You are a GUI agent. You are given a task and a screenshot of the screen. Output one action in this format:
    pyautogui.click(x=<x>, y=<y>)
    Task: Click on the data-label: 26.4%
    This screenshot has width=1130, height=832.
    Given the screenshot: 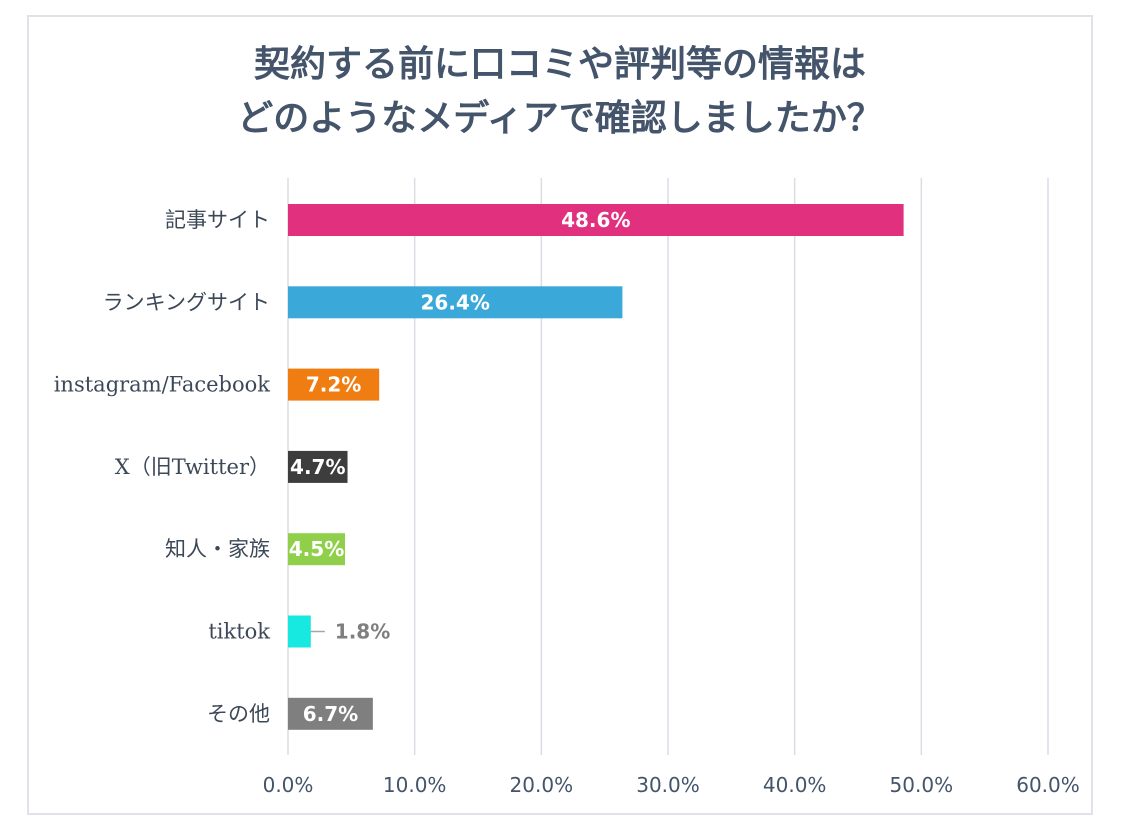 What is the action you would take?
    pyautogui.click(x=455, y=302)
    